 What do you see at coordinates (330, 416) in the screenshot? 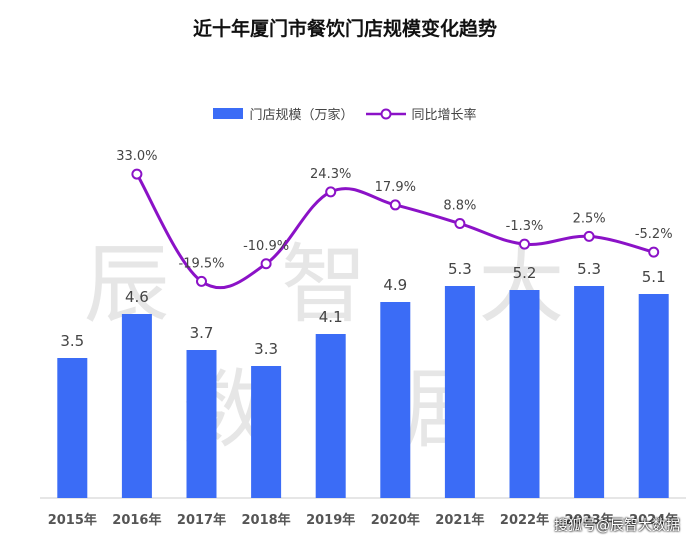
I see `bar-2019年` at bounding box center [330, 416].